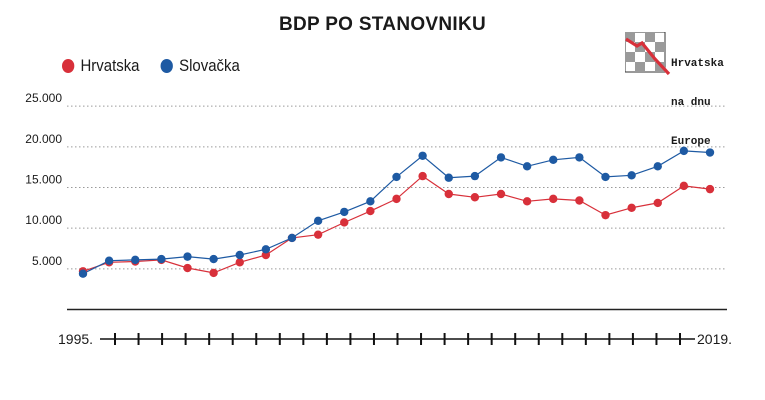 The height and width of the screenshot is (400, 765). I want to click on year-end-label: 2019., so click(714, 339).